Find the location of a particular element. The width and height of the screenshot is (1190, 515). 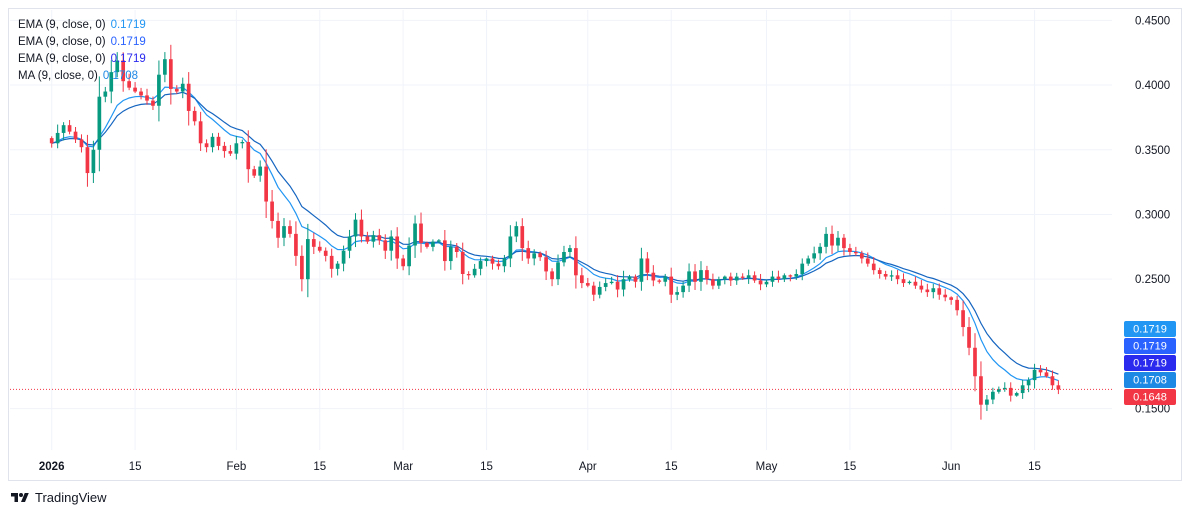

legend-row-ema-3: EMA (9, close, 0) 0.1719 is located at coordinates (82, 59).